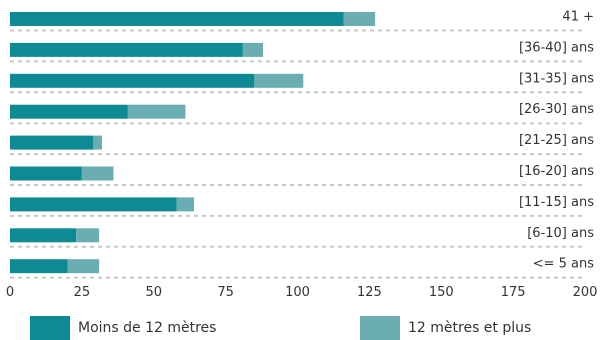 Image resolution: width=600 pixels, height=340 pixels. I want to click on category-label: [36-40] ans, so click(556, 47).